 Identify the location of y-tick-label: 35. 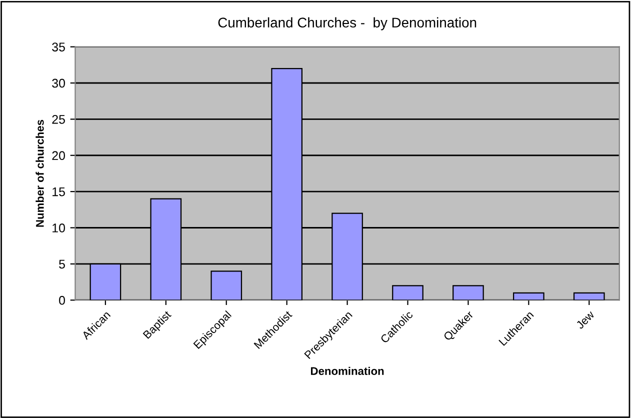
(58, 47).